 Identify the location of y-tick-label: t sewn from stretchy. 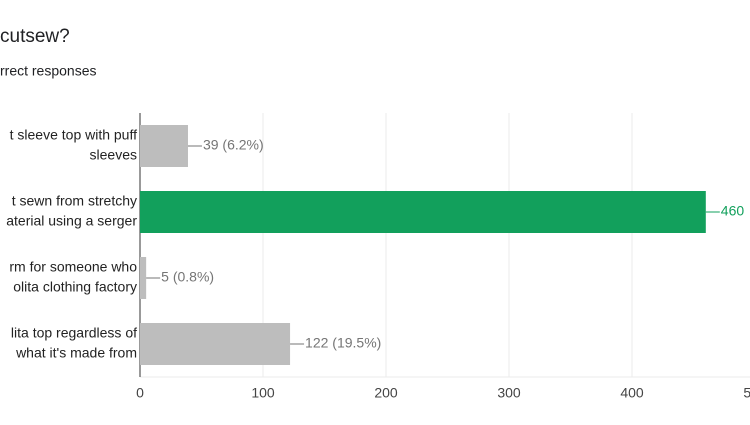
(74, 201).